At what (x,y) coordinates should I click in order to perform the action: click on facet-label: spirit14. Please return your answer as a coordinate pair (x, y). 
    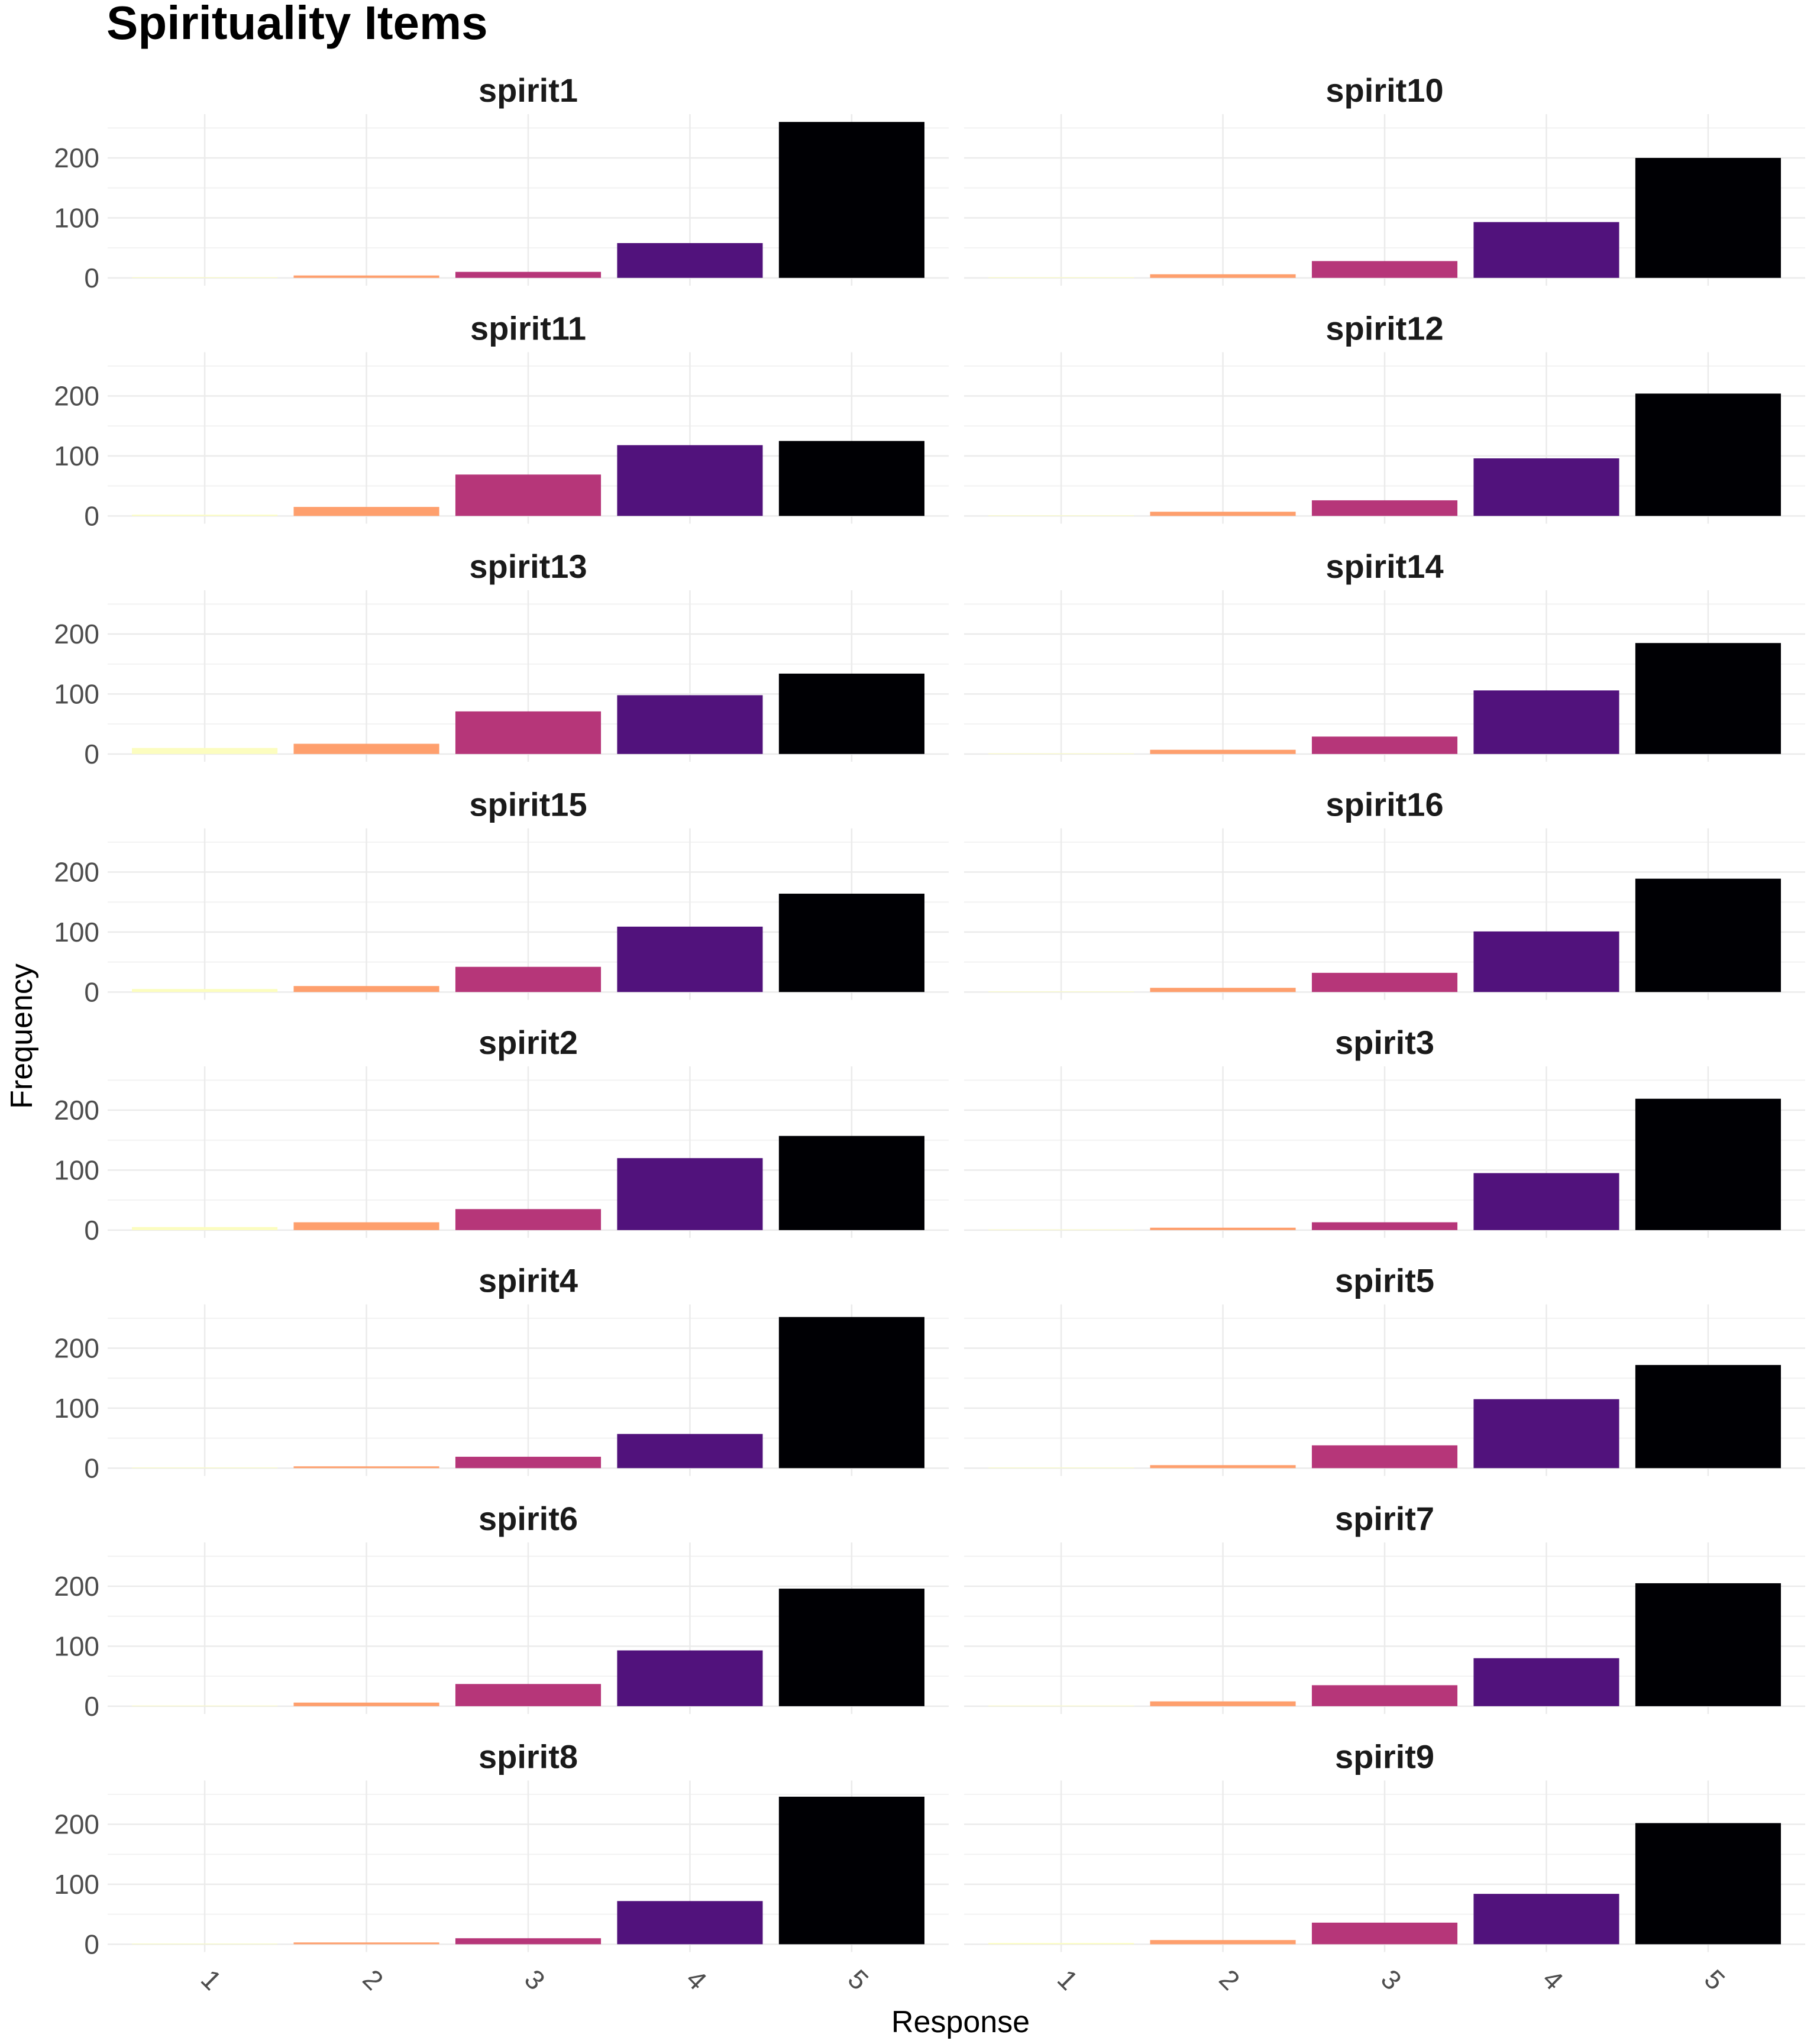
    Looking at the image, I should click on (1384, 566).